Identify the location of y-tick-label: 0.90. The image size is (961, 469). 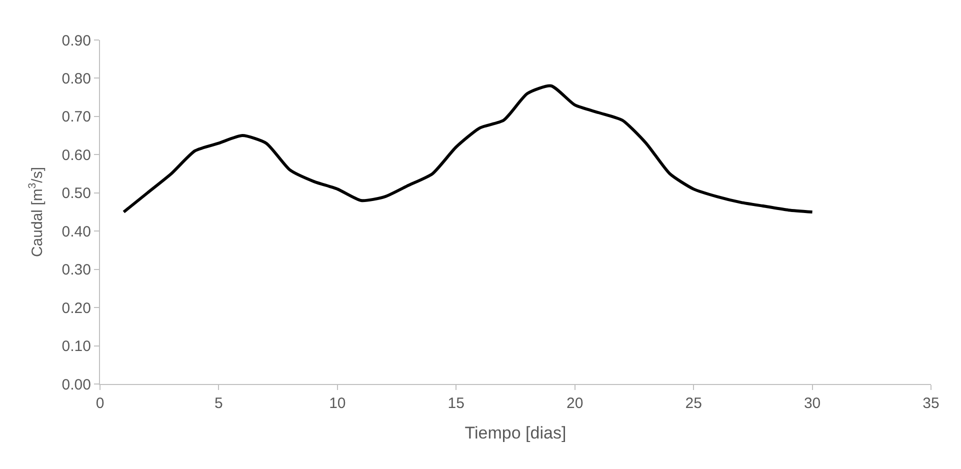
(76, 41).